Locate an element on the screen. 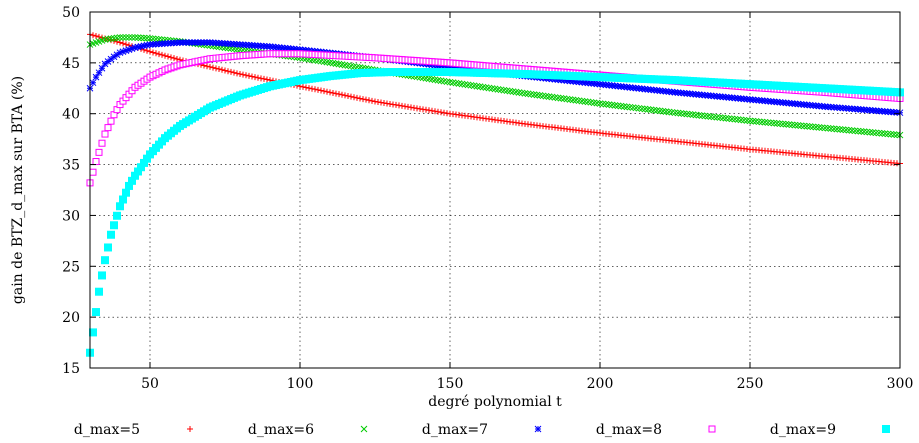 The height and width of the screenshot is (443, 919). x-axis-label: degré polynomial t is located at coordinates (495, 402).